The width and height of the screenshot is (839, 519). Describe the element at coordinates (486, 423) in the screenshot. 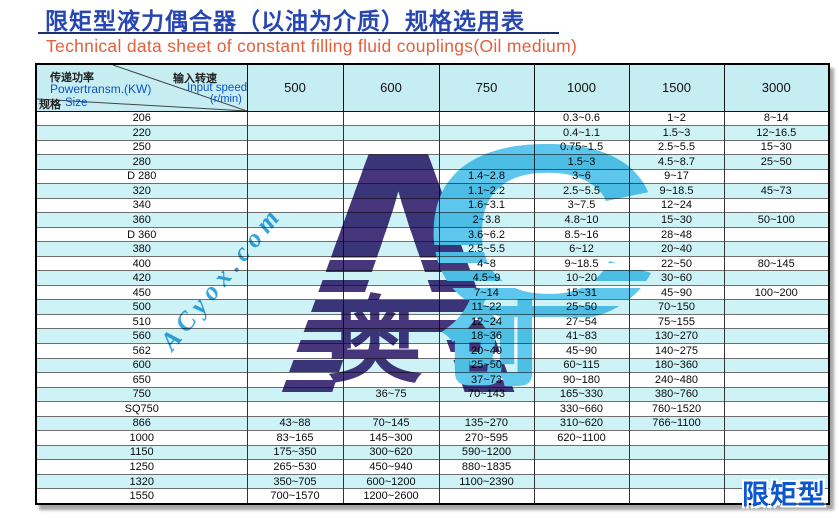

I see `power-range-cell: 135~270` at that location.